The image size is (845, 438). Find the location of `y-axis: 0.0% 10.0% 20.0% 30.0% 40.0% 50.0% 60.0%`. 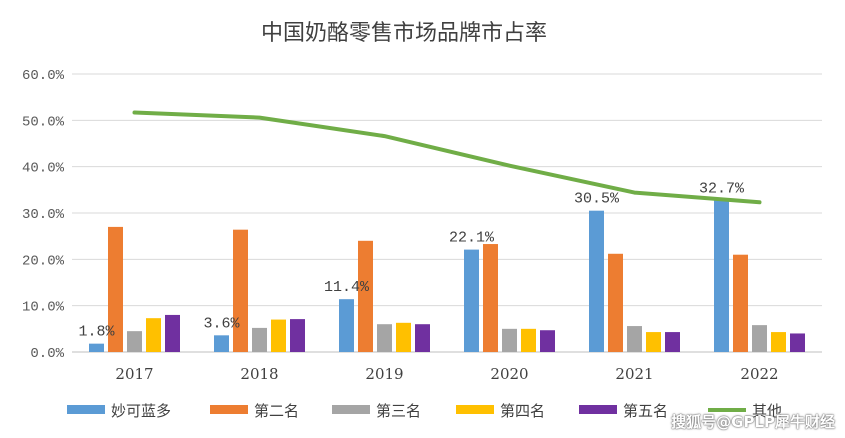

y-axis: 0.0% 10.0% 20.0% 30.0% 40.0% 50.0% 60.0% is located at coordinates (43, 215).